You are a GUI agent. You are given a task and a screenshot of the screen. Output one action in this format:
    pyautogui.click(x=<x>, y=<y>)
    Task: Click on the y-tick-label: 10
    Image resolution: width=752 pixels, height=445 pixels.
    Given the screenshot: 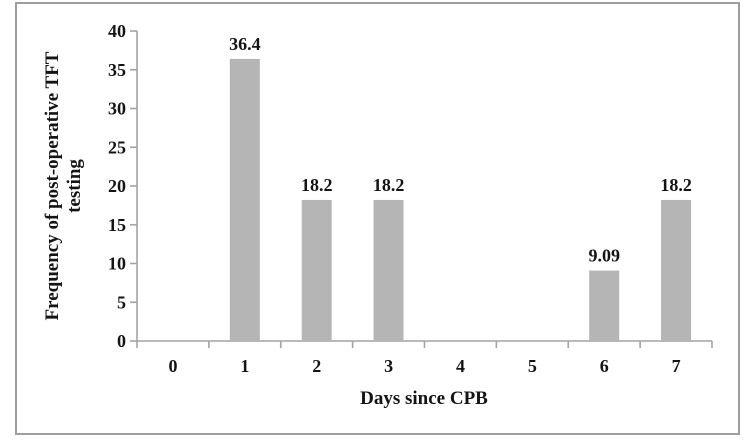 What is the action you would take?
    pyautogui.click(x=117, y=264)
    